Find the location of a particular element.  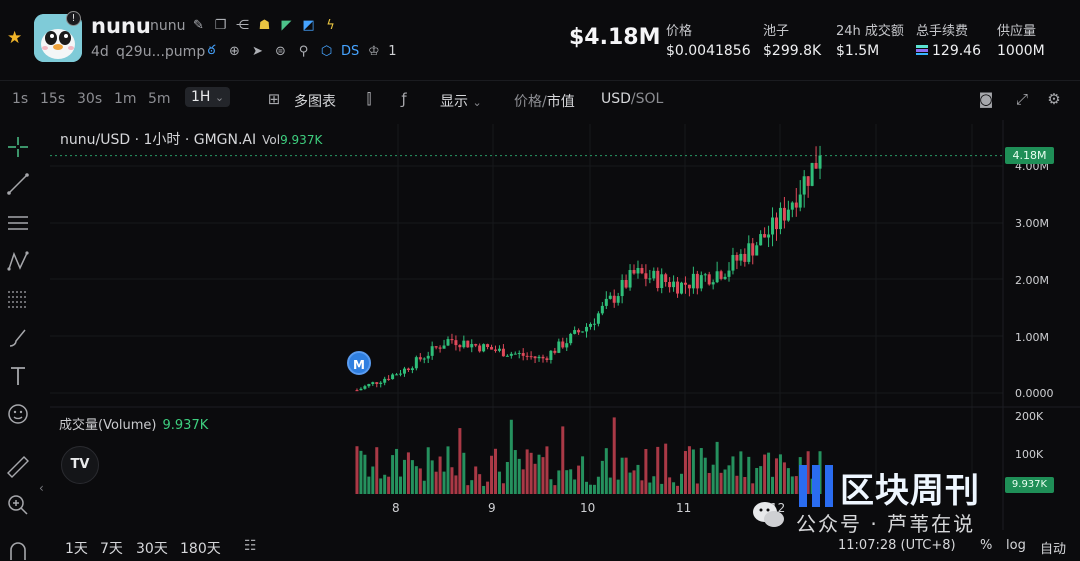

stat-label: 池子 is located at coordinates (776, 31).